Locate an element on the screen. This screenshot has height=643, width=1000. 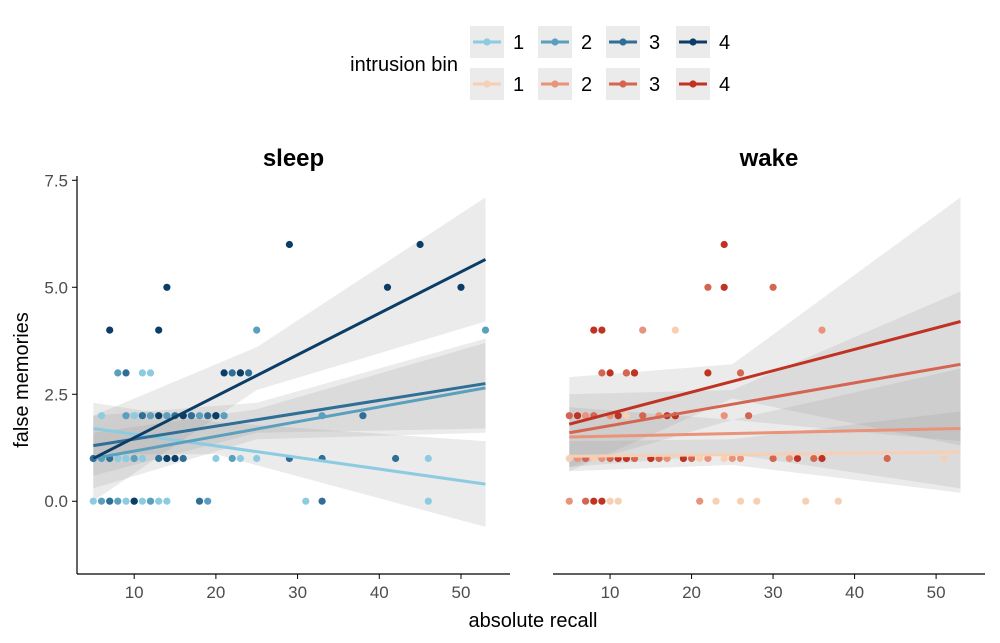
legend-key-sleep-bin-3: 3 is located at coordinates (633, 42).